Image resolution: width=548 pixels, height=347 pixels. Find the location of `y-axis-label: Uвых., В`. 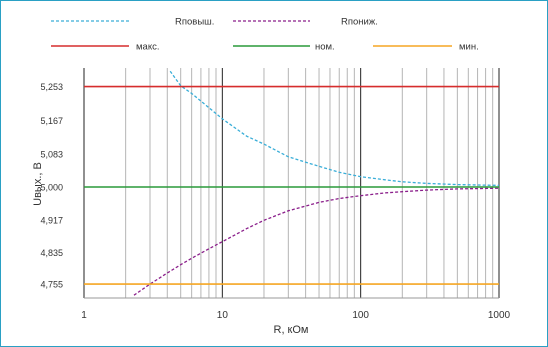

y-axis-label: Uвых., В is located at coordinates (38, 184).